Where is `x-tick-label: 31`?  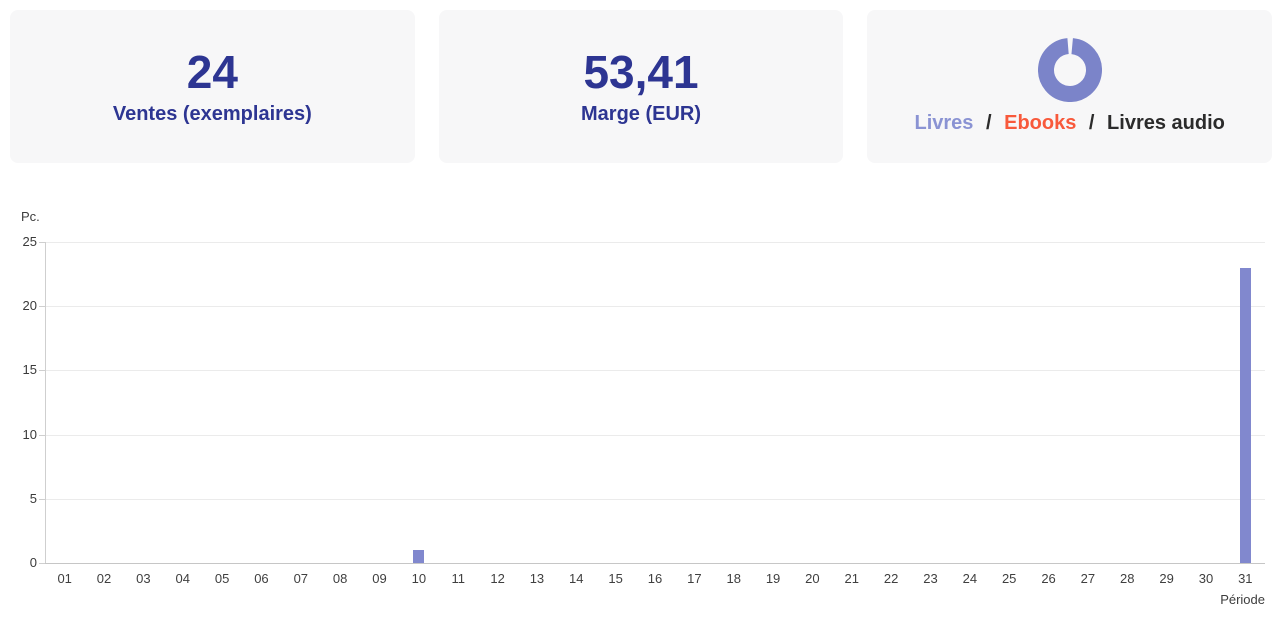 x-tick-label: 31 is located at coordinates (1245, 578).